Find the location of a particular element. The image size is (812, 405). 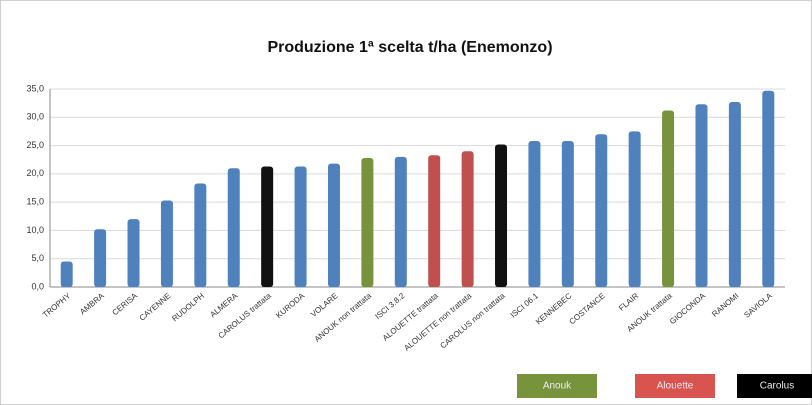

legend-label: Anouk is located at coordinates (557, 386).